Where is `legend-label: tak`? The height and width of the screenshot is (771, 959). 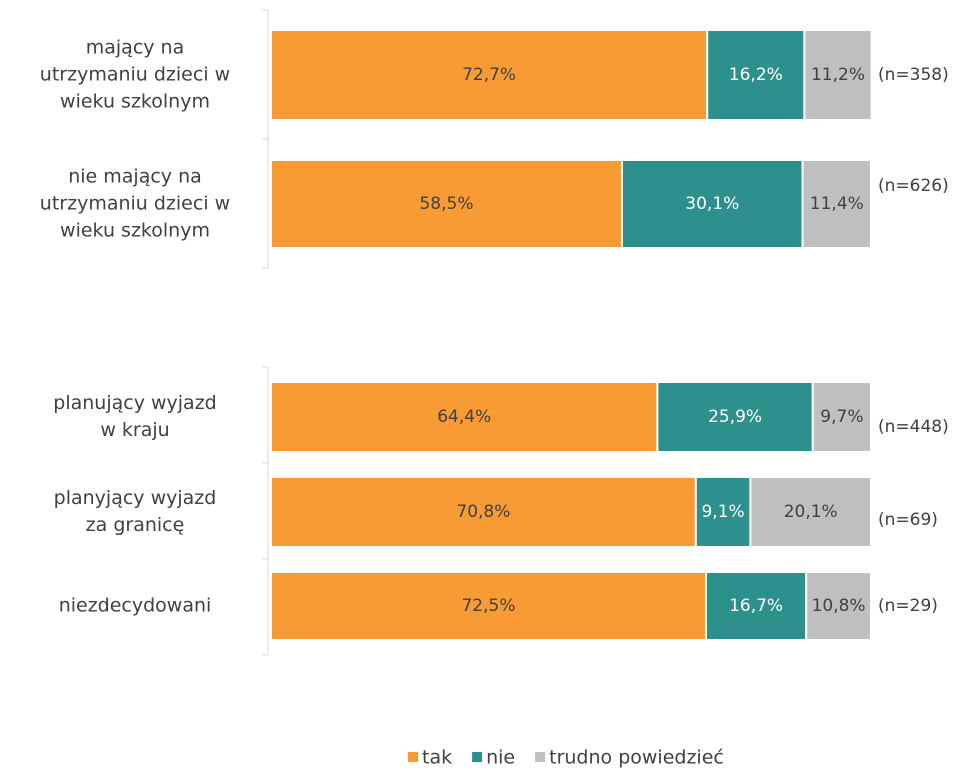
legend-label: tak is located at coordinates (437, 758).